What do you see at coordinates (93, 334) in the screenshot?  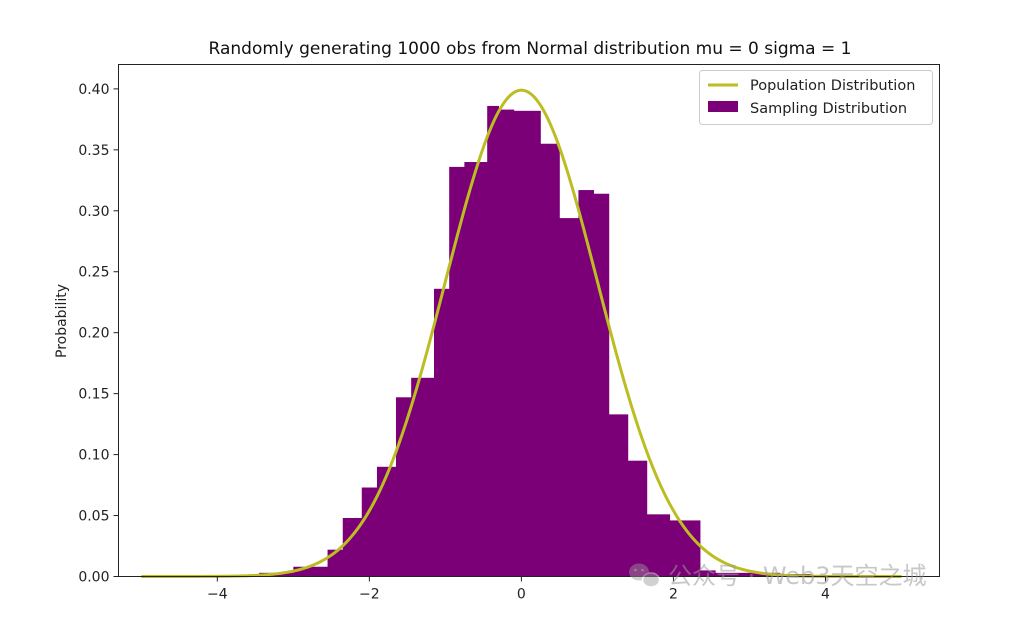 I see `y-tick-label: 0.20` at bounding box center [93, 334].